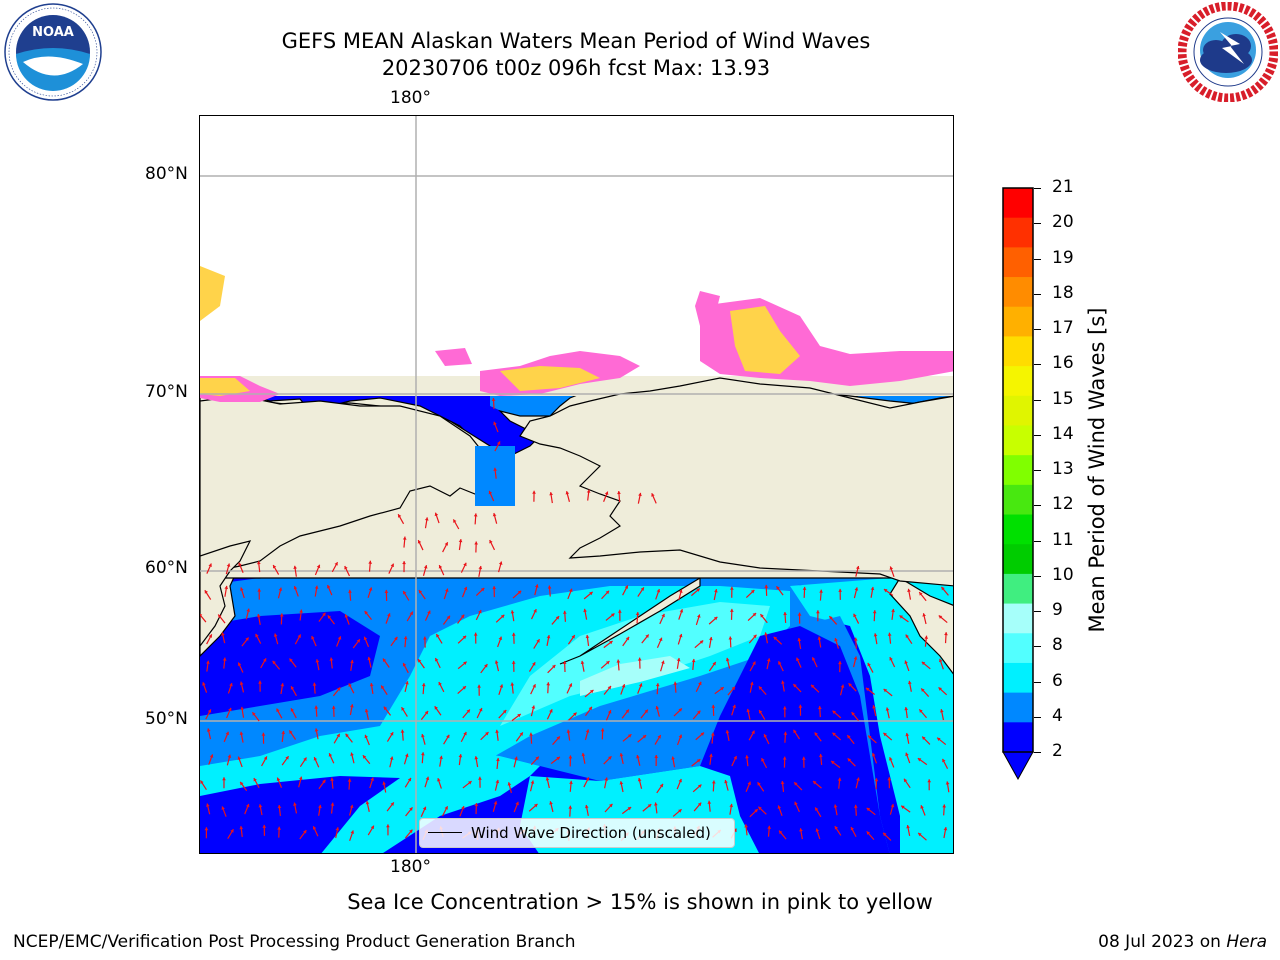  Describe the element at coordinates (1063, 222) in the screenshot. I see `colorbar-tick-label: 20` at that location.